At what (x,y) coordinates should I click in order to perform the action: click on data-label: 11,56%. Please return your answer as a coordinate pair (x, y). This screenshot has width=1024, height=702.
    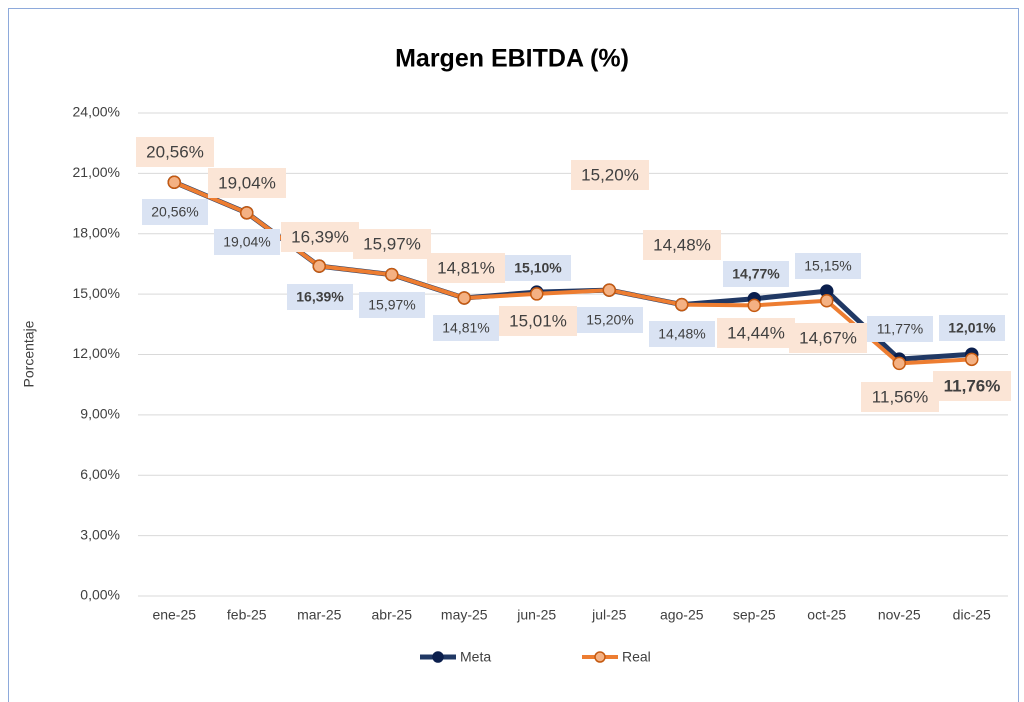
    Looking at the image, I should click on (900, 396).